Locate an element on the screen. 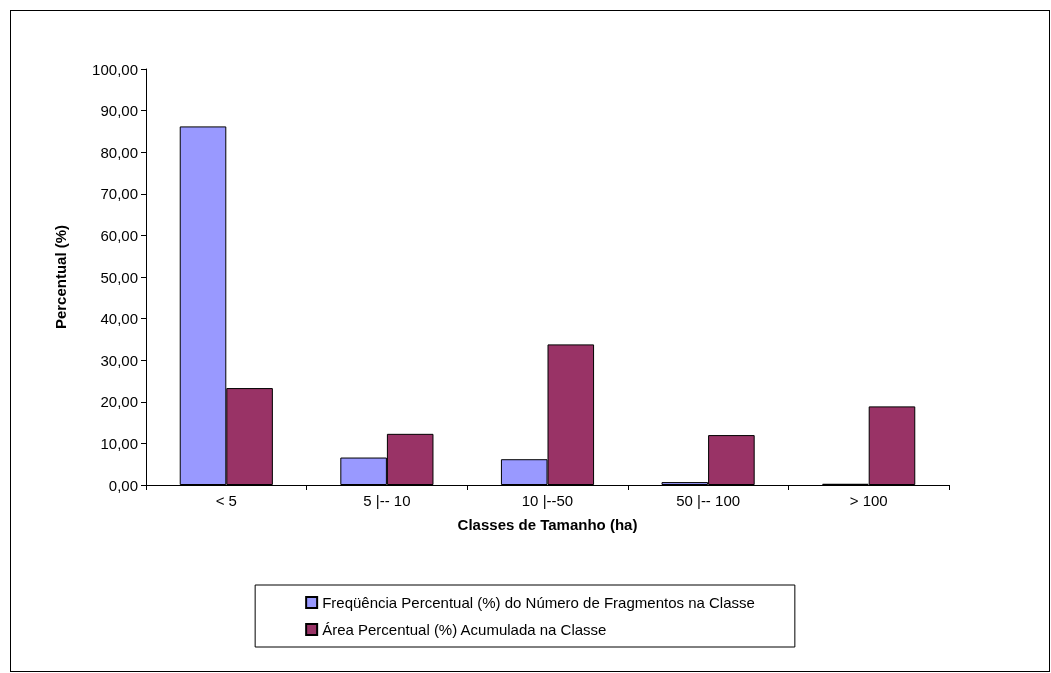 The width and height of the screenshot is (1051, 673). y-tick-label: 100,00 is located at coordinates (115, 69).